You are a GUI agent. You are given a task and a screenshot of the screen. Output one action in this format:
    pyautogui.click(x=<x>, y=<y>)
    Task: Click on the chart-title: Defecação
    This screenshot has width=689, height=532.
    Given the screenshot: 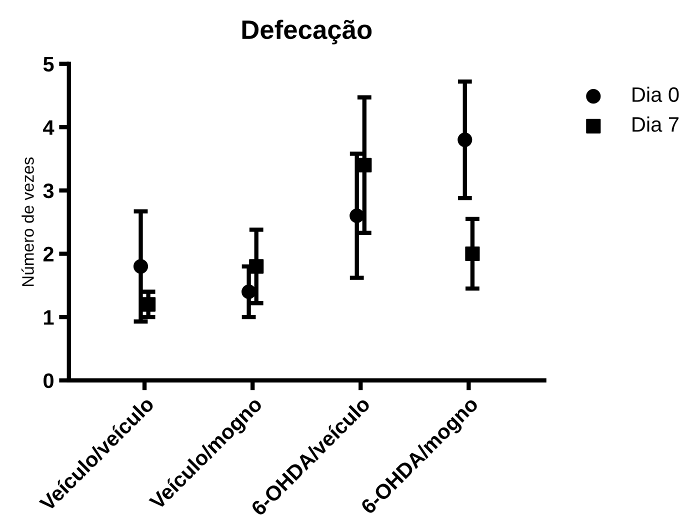 What is the action you would take?
    pyautogui.click(x=307, y=32)
    